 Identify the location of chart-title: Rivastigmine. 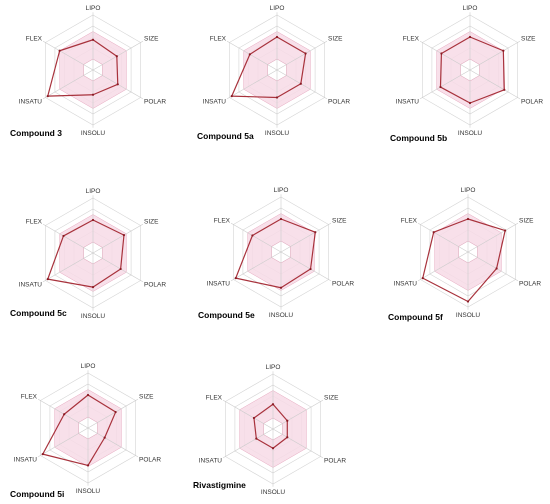
(219, 485).